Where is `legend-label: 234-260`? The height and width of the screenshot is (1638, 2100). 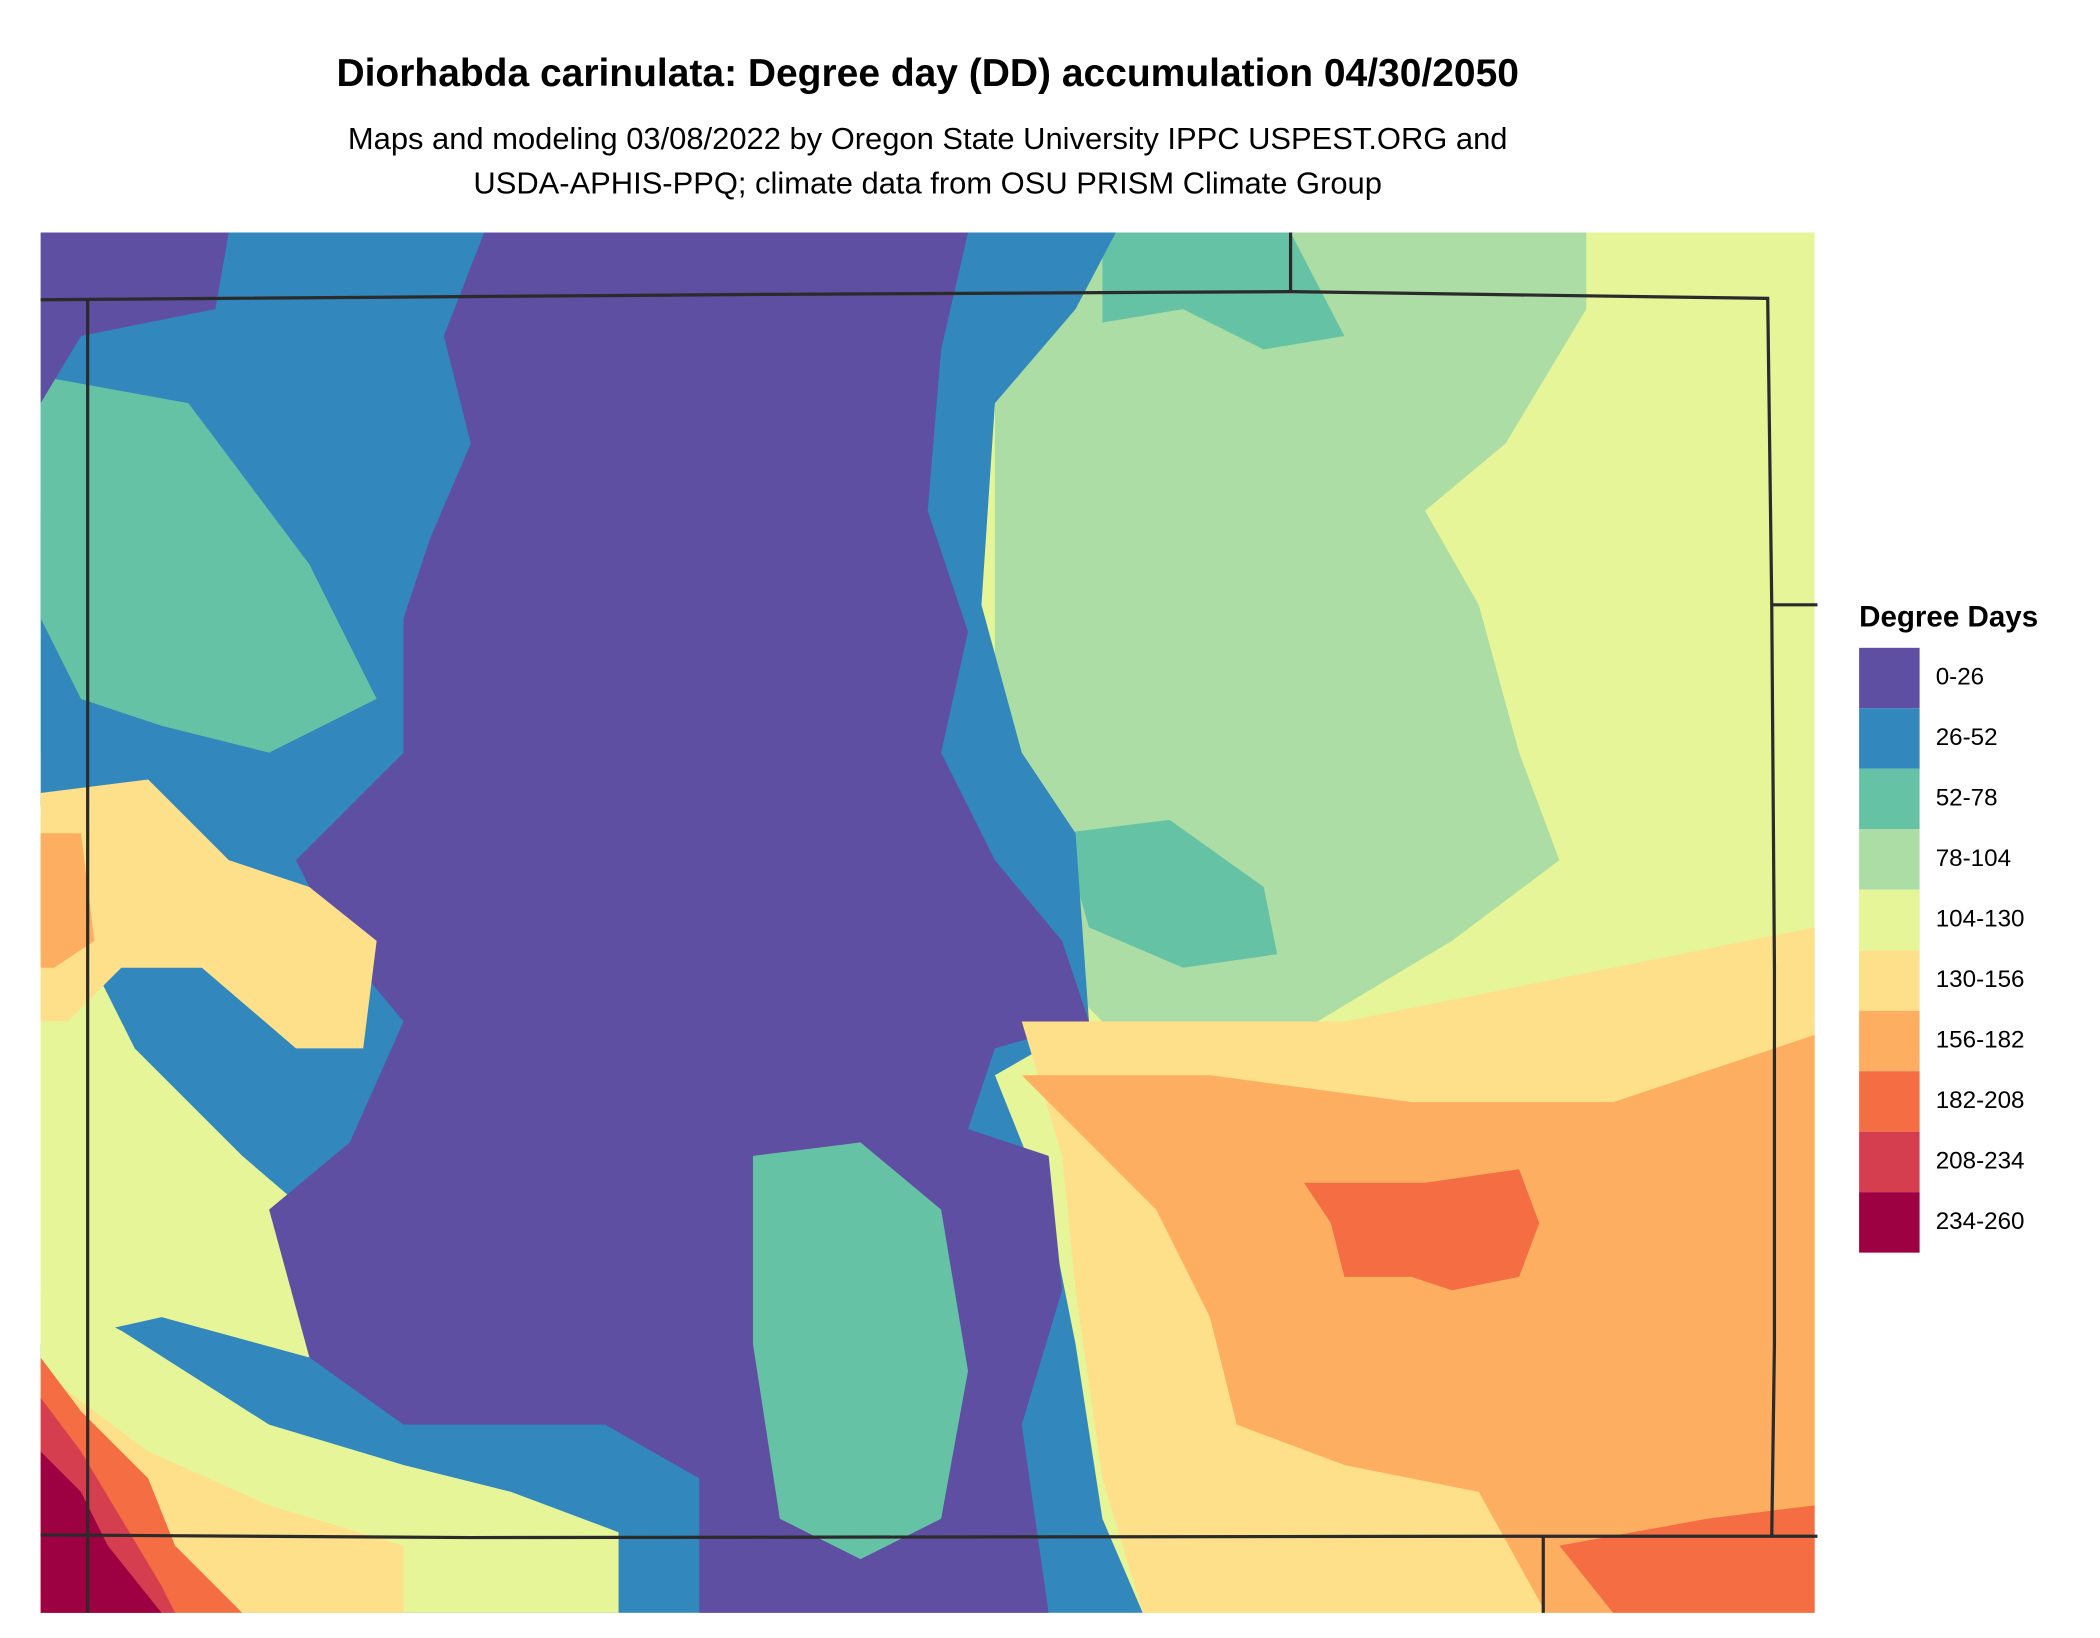 legend-label: 234-260 is located at coordinates (1980, 1221).